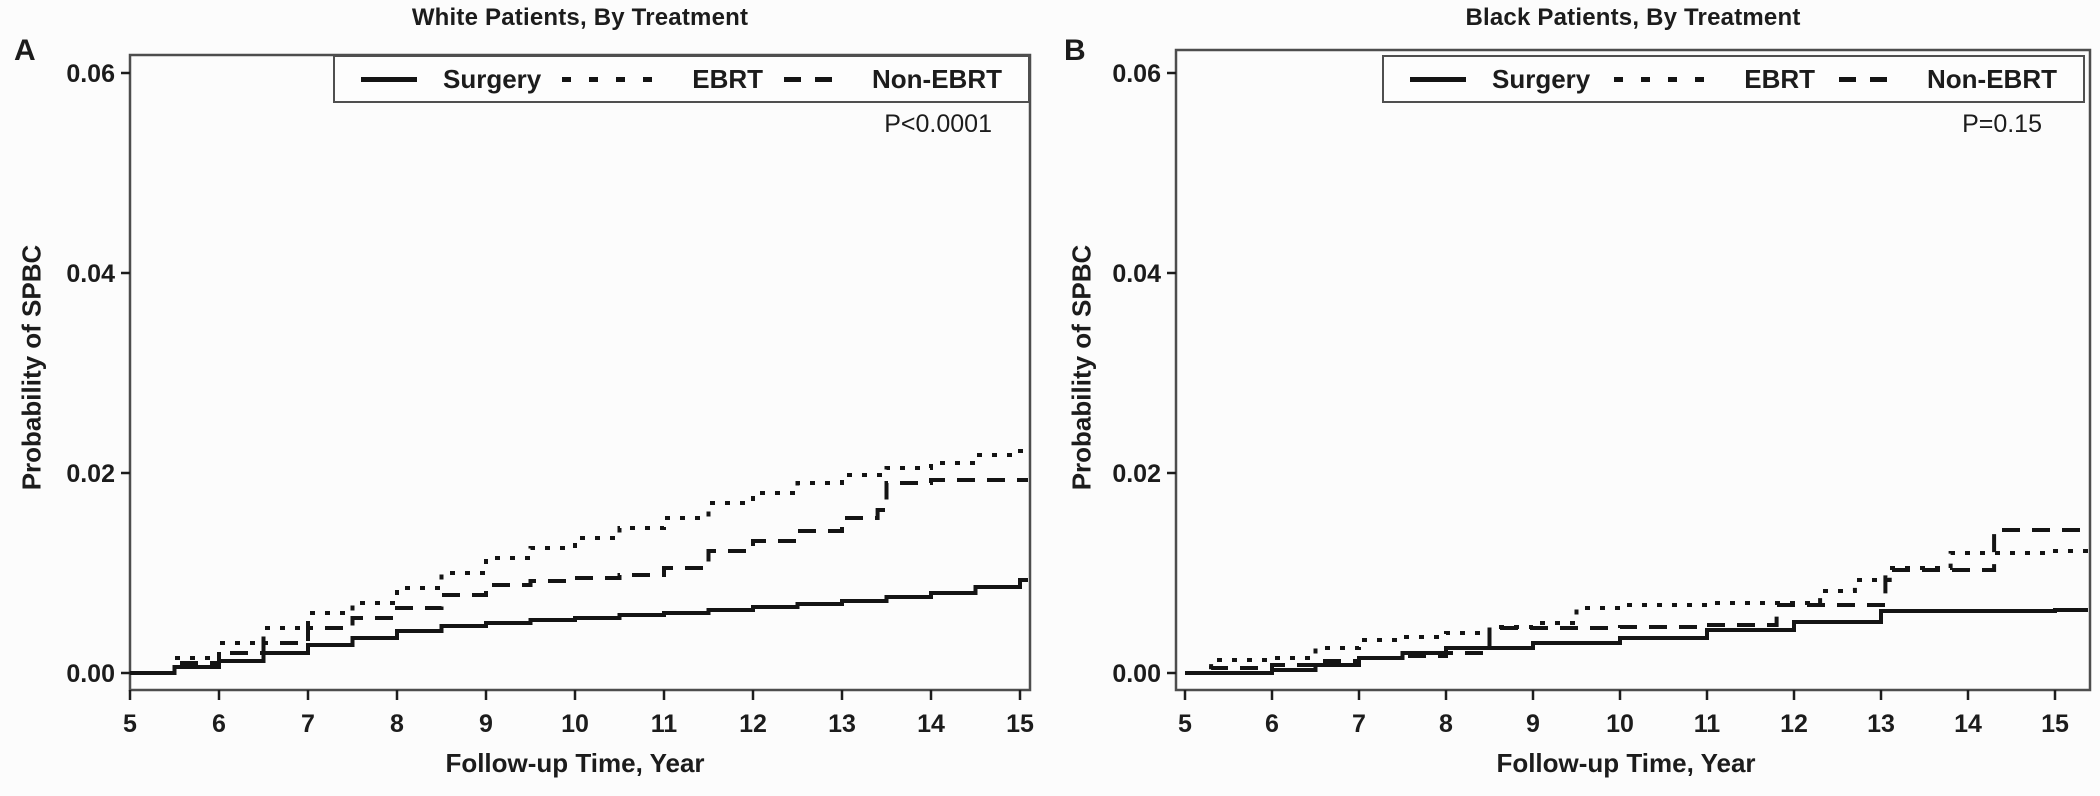  What do you see at coordinates (2002, 124) in the screenshot?
I see `panel-b-p-value: P=0.15` at bounding box center [2002, 124].